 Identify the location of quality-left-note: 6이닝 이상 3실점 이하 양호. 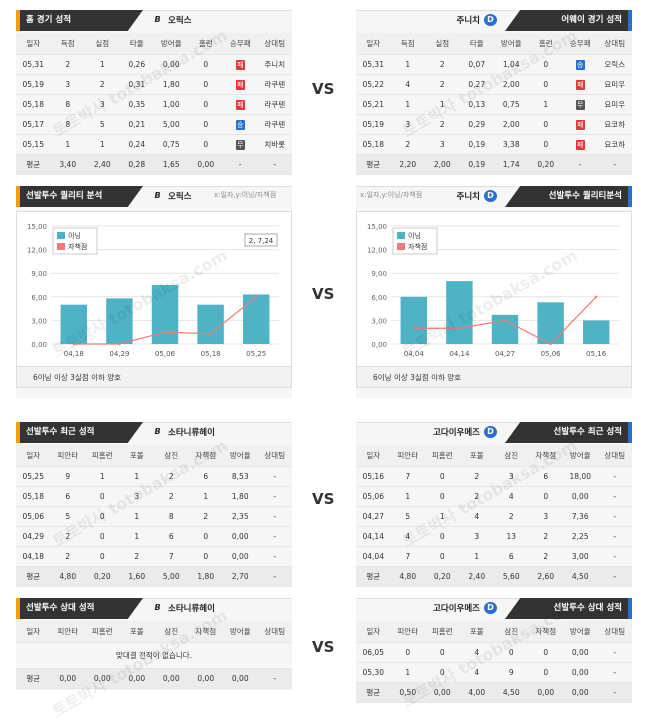
(154, 377).